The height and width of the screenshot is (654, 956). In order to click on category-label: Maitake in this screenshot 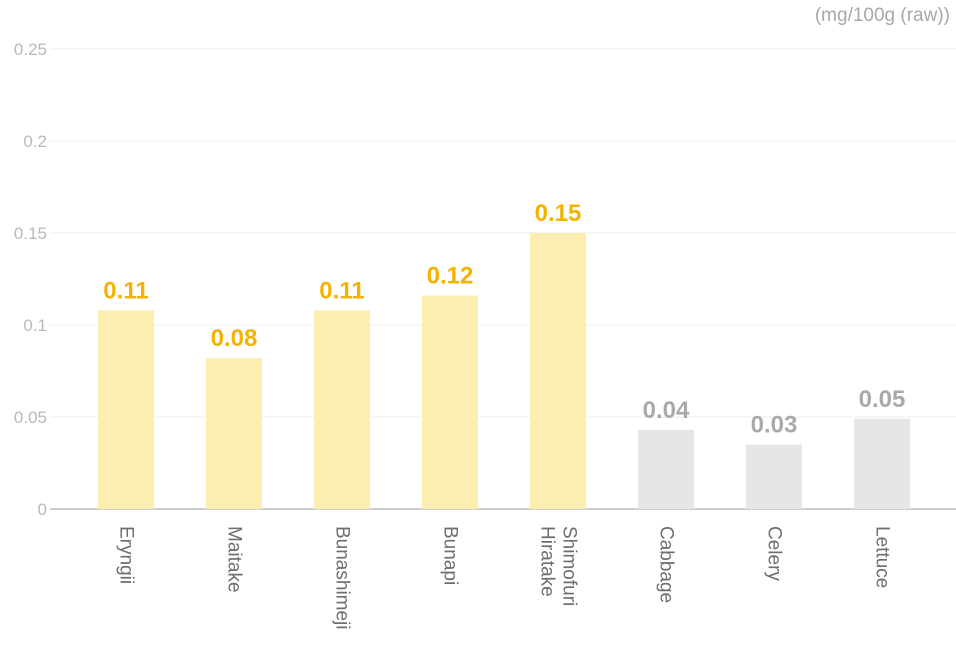, I will do `click(234, 559)`.